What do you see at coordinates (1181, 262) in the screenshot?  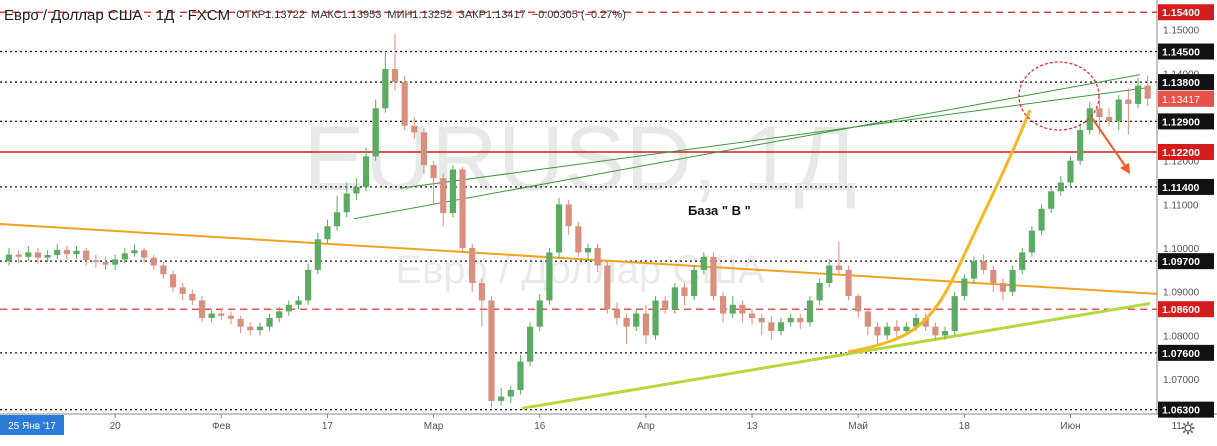 I see `level-tag-label: 1.09700` at bounding box center [1181, 262].